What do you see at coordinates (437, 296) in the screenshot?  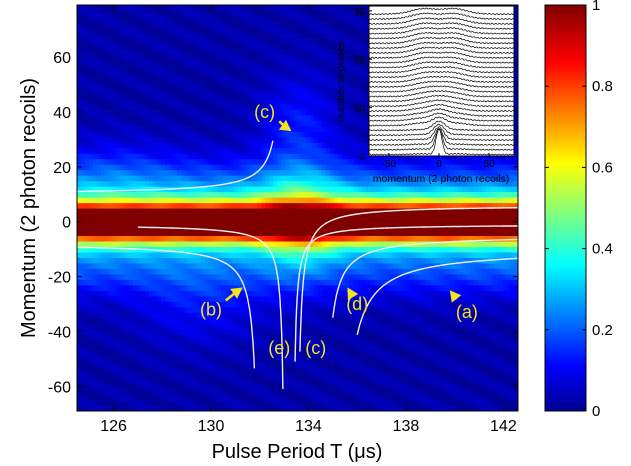 I see `curve-a` at bounding box center [437, 296].